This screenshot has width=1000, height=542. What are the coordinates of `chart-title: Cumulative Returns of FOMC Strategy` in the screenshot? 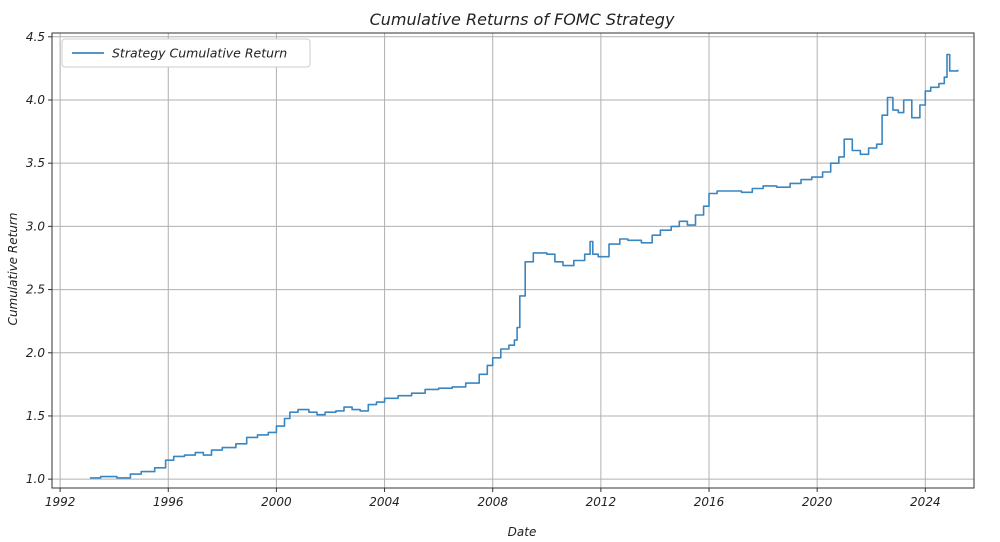 It's located at (522, 19).